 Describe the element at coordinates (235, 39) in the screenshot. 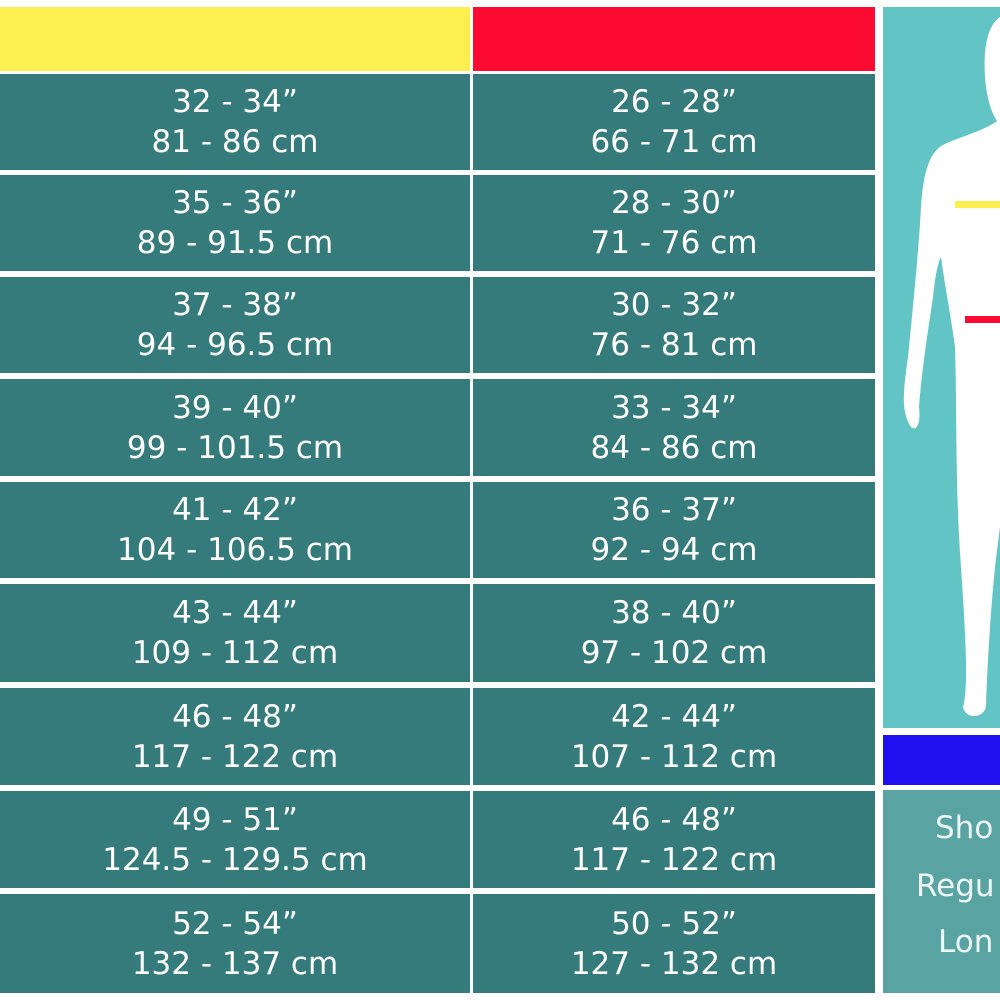

I see `chest-header` at that location.